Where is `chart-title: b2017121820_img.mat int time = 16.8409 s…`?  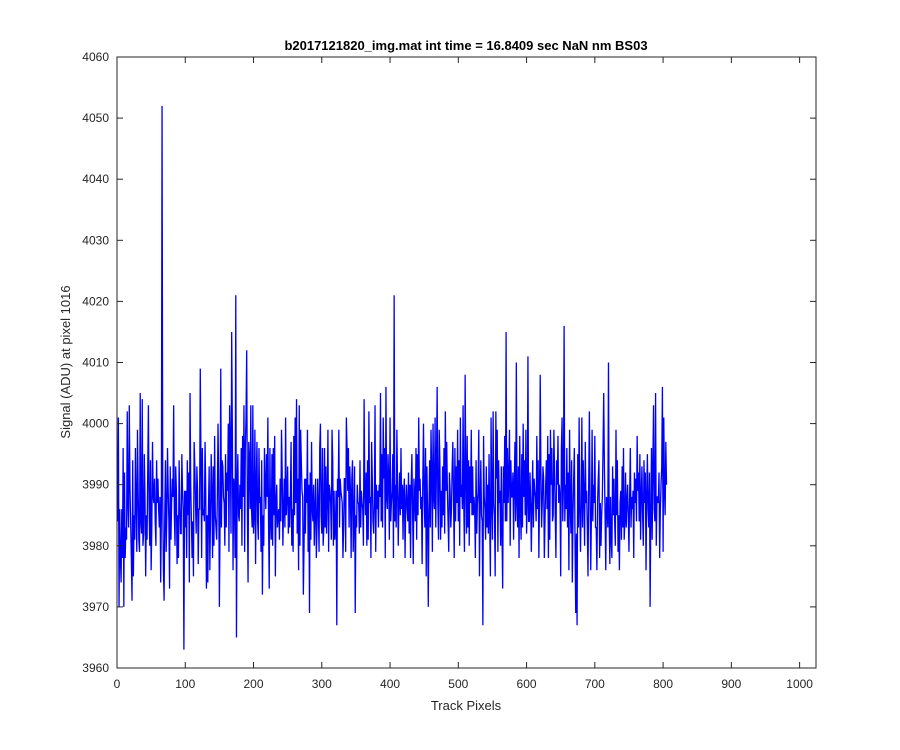
chart-title: b2017121820_img.mat int time = 16.8409 s… is located at coordinates (465, 45).